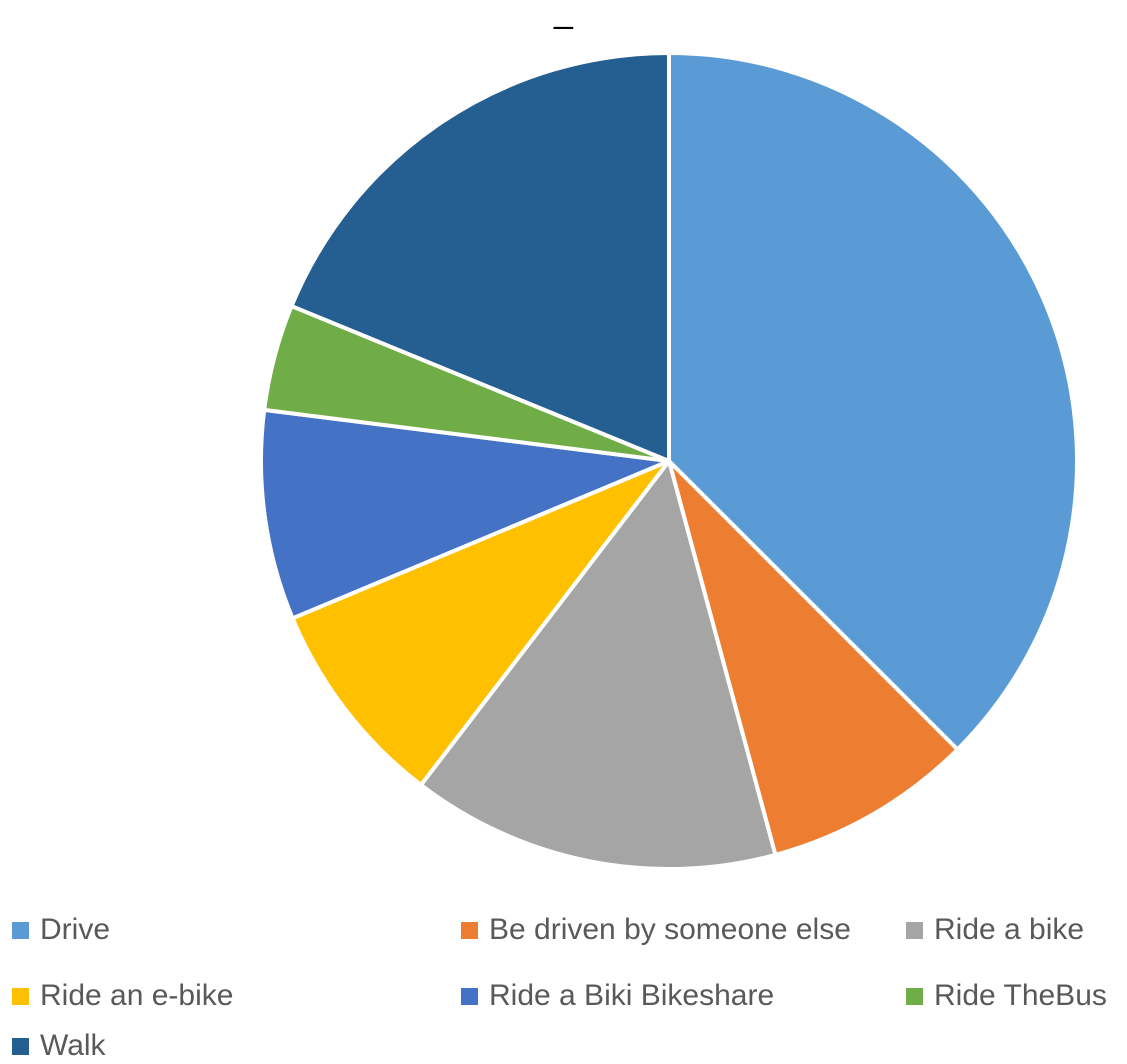 Image resolution: width=1127 pixels, height=1064 pixels. What do you see at coordinates (75, 929) in the screenshot?
I see `legend-label: Drive` at bounding box center [75, 929].